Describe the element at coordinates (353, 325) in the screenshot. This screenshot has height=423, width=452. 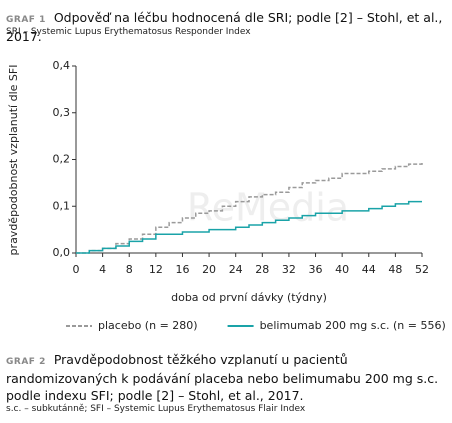
I see `legend-label: belimumab 200 mg s.c. (n = 556)` at that location.